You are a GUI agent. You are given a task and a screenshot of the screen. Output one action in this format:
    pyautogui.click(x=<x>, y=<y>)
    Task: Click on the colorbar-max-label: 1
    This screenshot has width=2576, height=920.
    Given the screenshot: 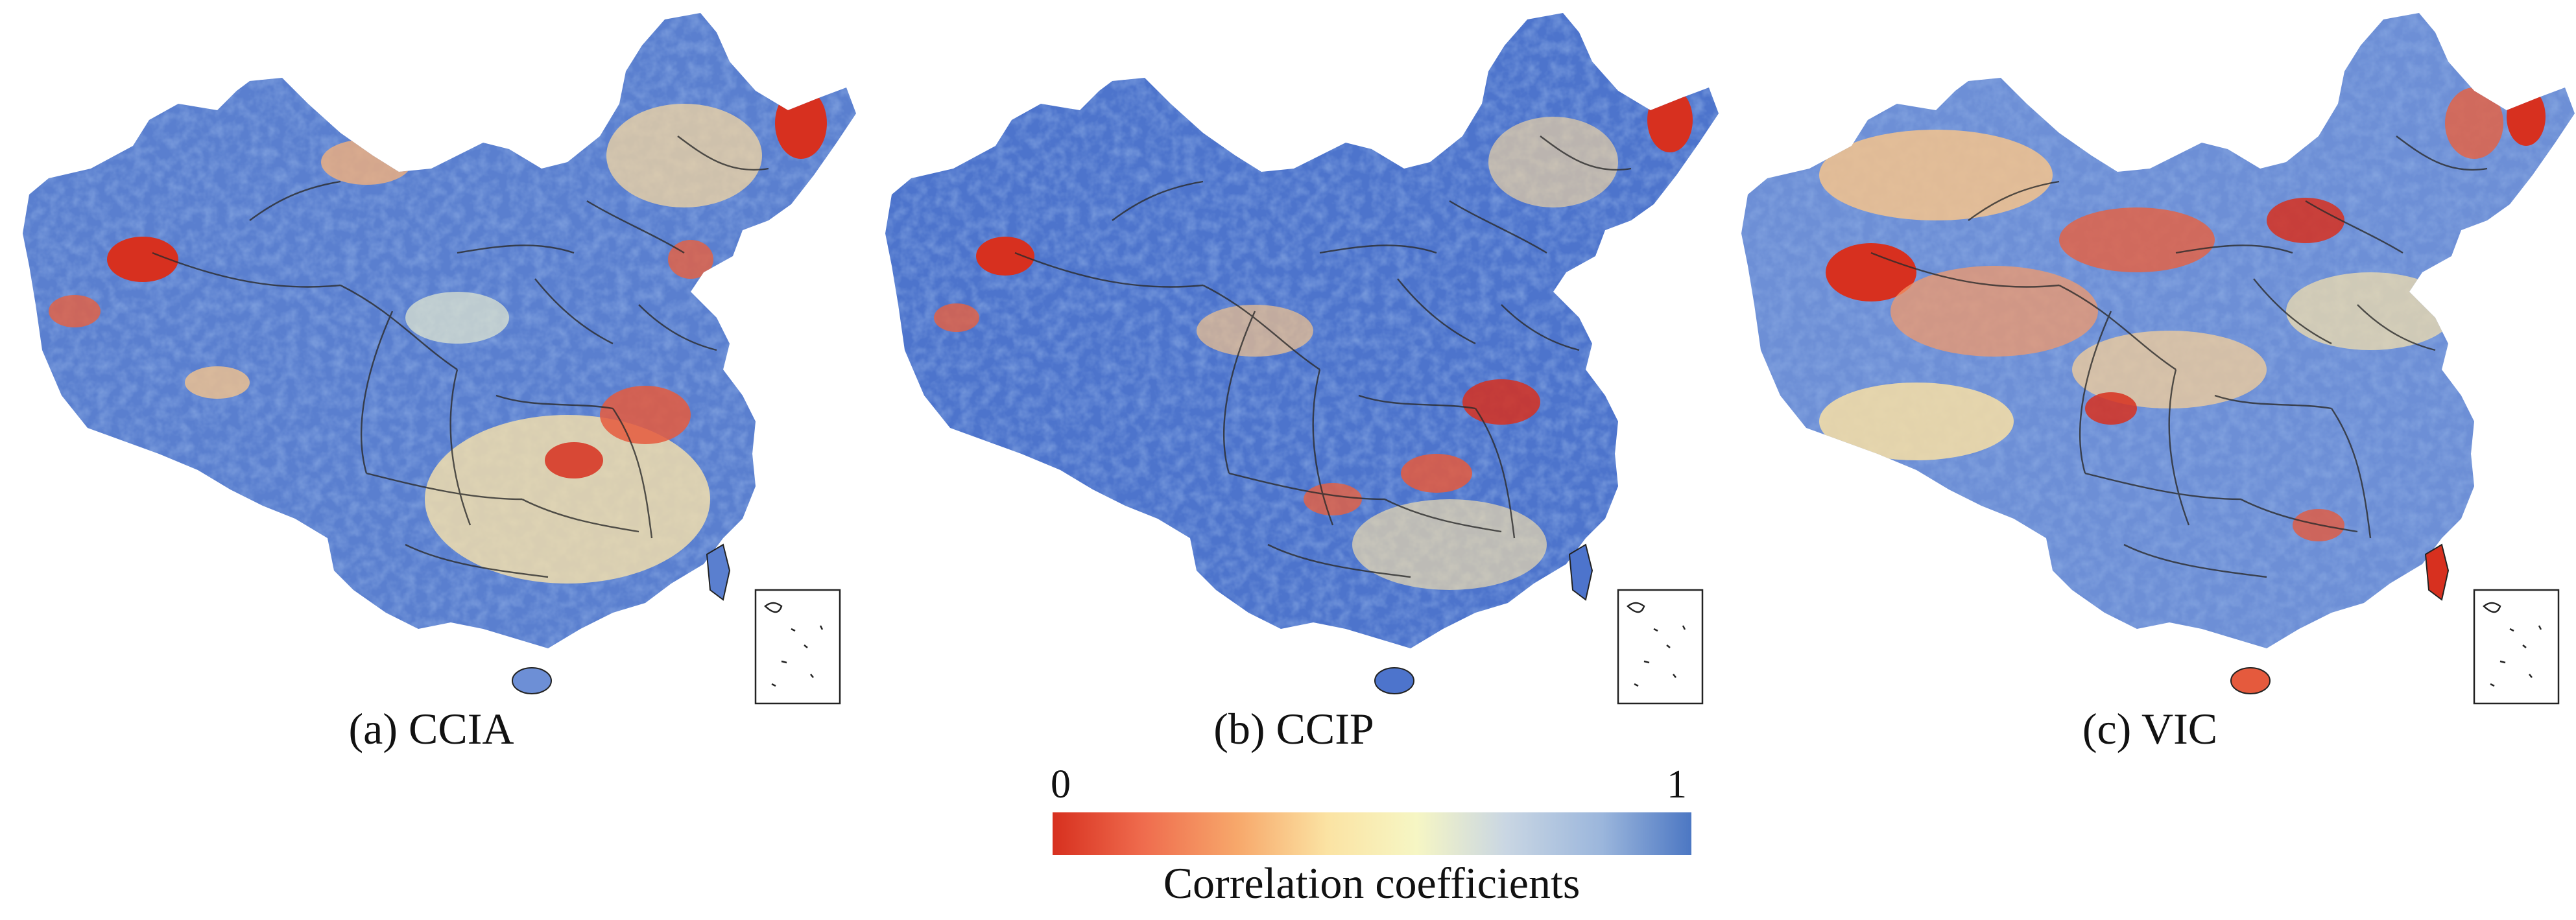 What is the action you would take?
    pyautogui.click(x=1677, y=785)
    